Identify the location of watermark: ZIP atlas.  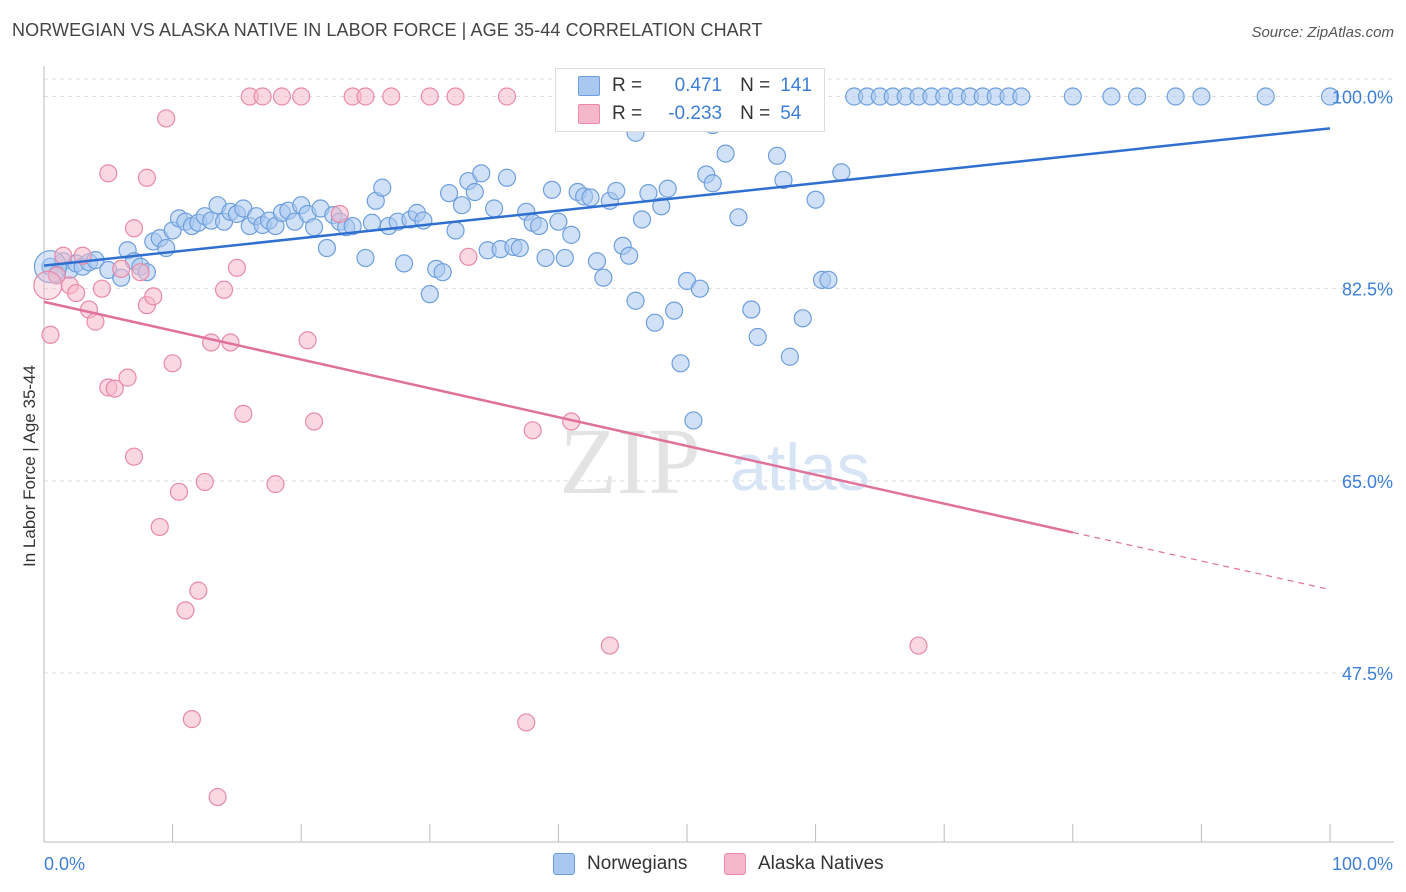
(715, 462).